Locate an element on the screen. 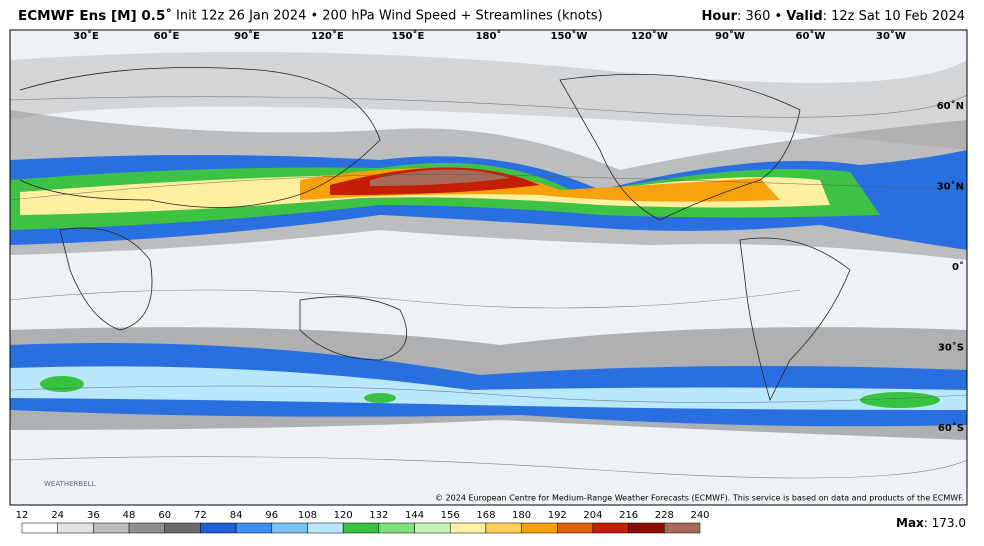 The image size is (984, 546). colorbar-label: 132 is located at coordinates (378, 515).